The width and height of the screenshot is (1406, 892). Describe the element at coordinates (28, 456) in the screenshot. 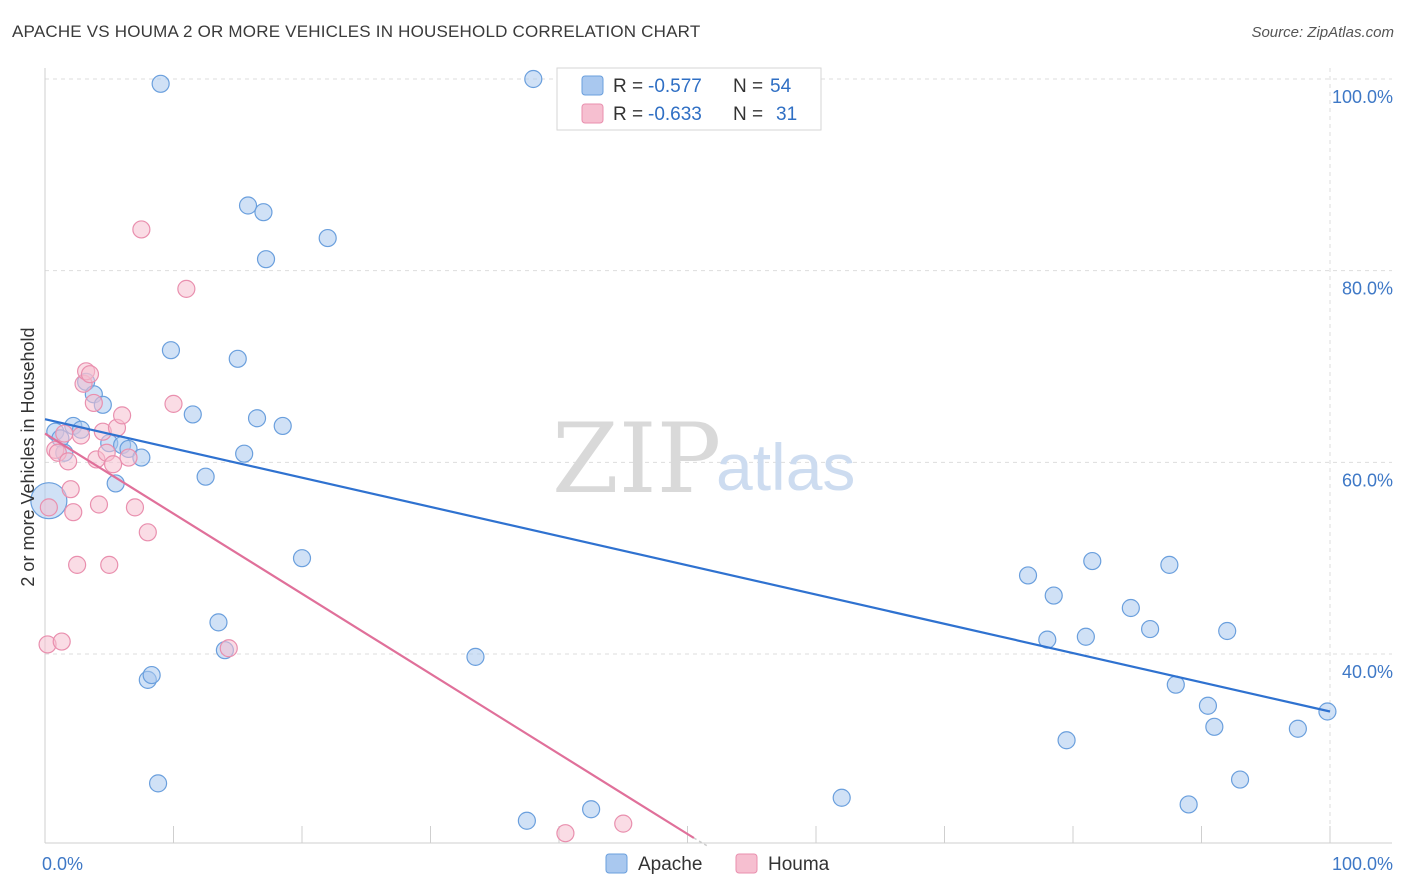

I see `y-axis-label: 2 or more Vehicles in Household` at that location.